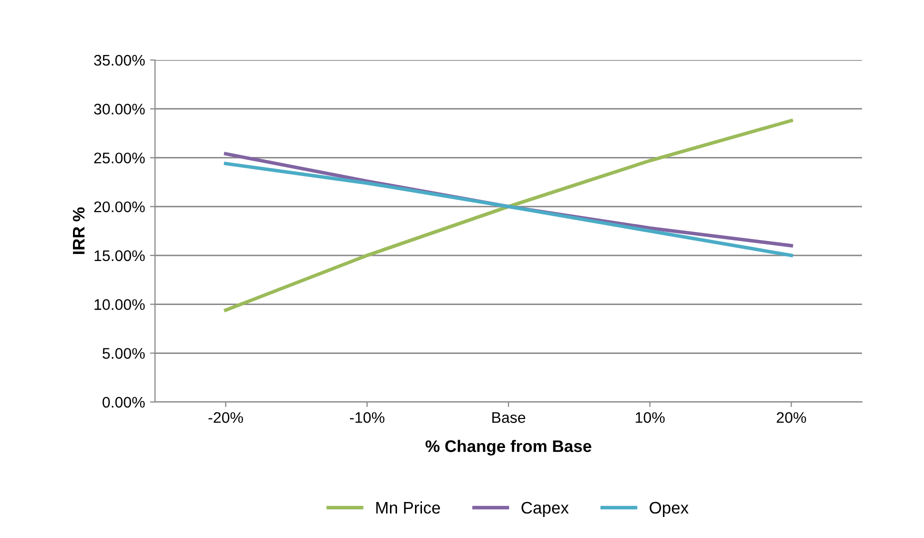 Image resolution: width=924 pixels, height=538 pixels. Describe the element at coordinates (367, 417) in the screenshot. I see `x-tick-label: -10%` at that location.